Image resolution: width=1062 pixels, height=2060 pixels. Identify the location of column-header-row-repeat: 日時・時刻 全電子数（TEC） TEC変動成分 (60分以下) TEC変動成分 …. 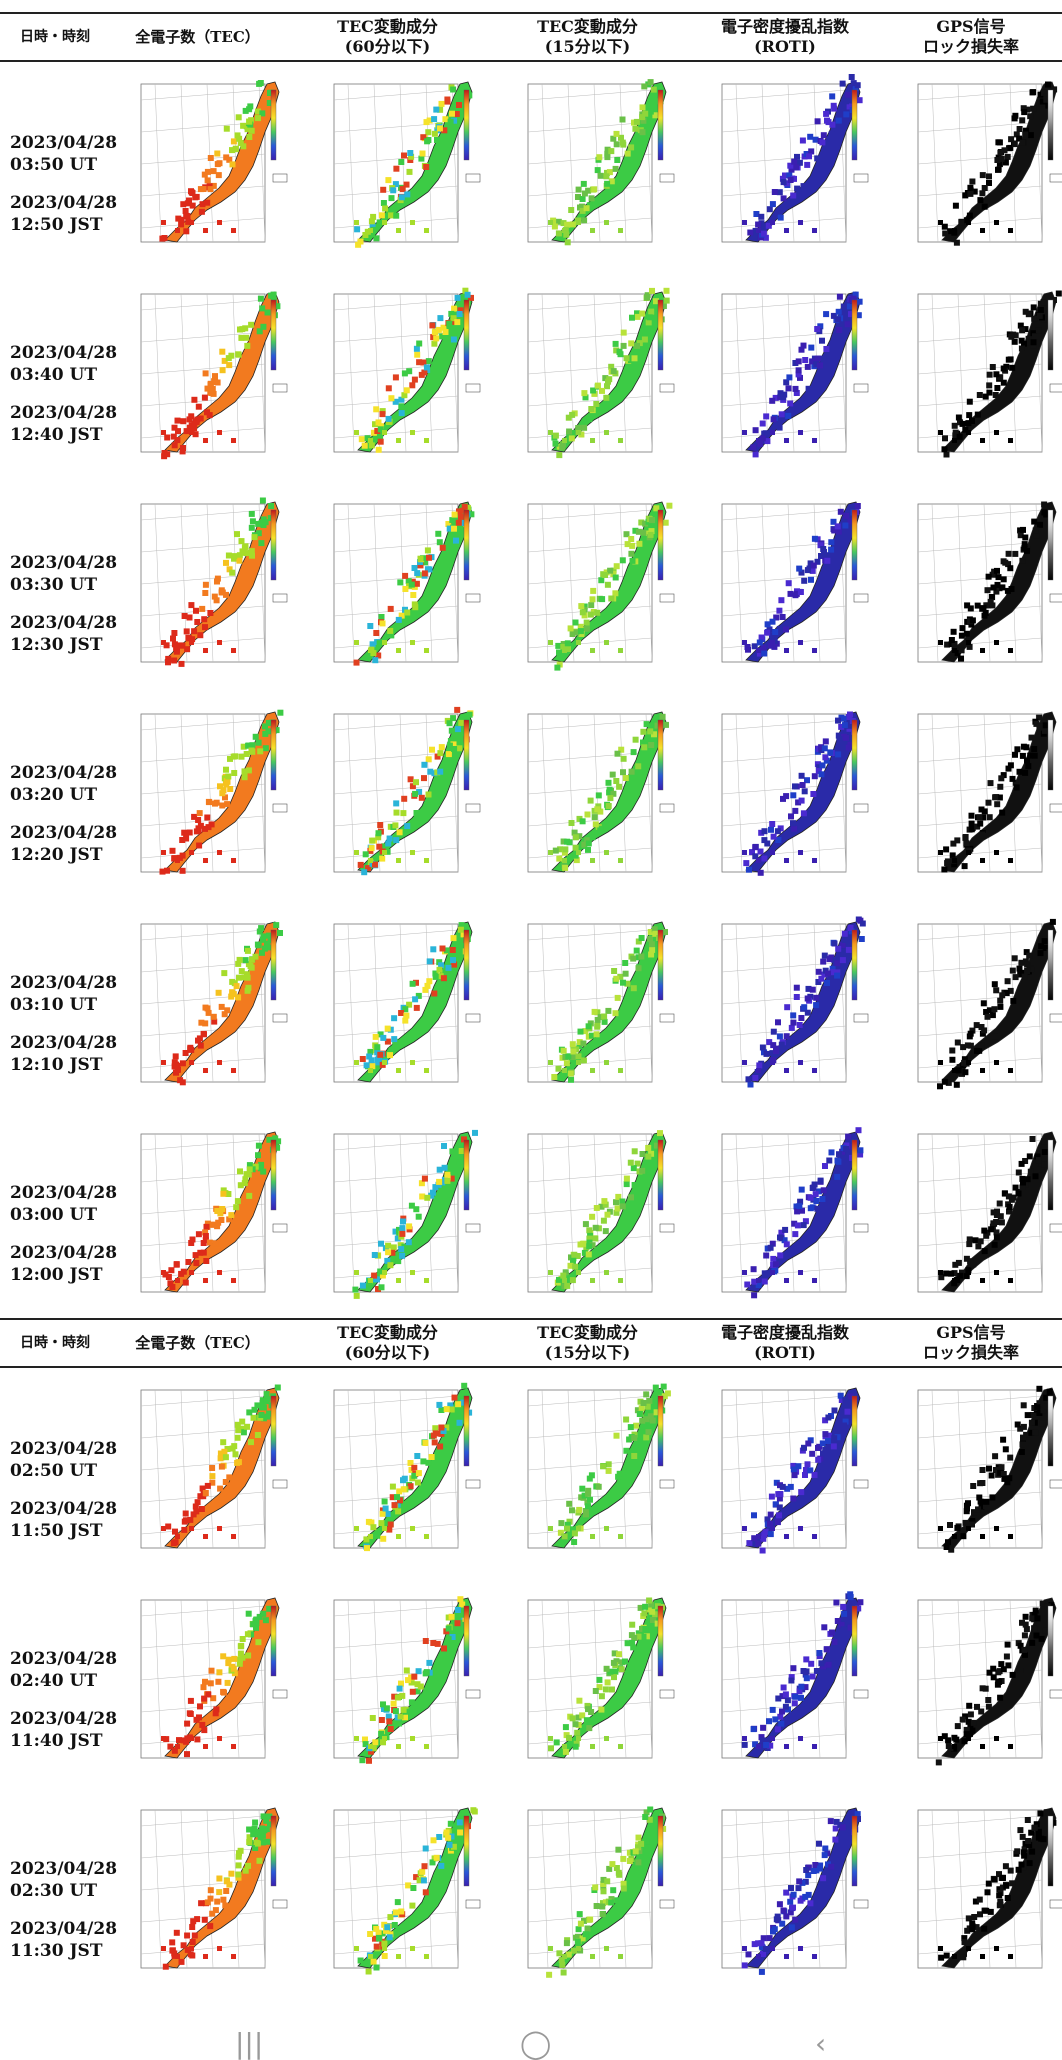
(531, 1343).